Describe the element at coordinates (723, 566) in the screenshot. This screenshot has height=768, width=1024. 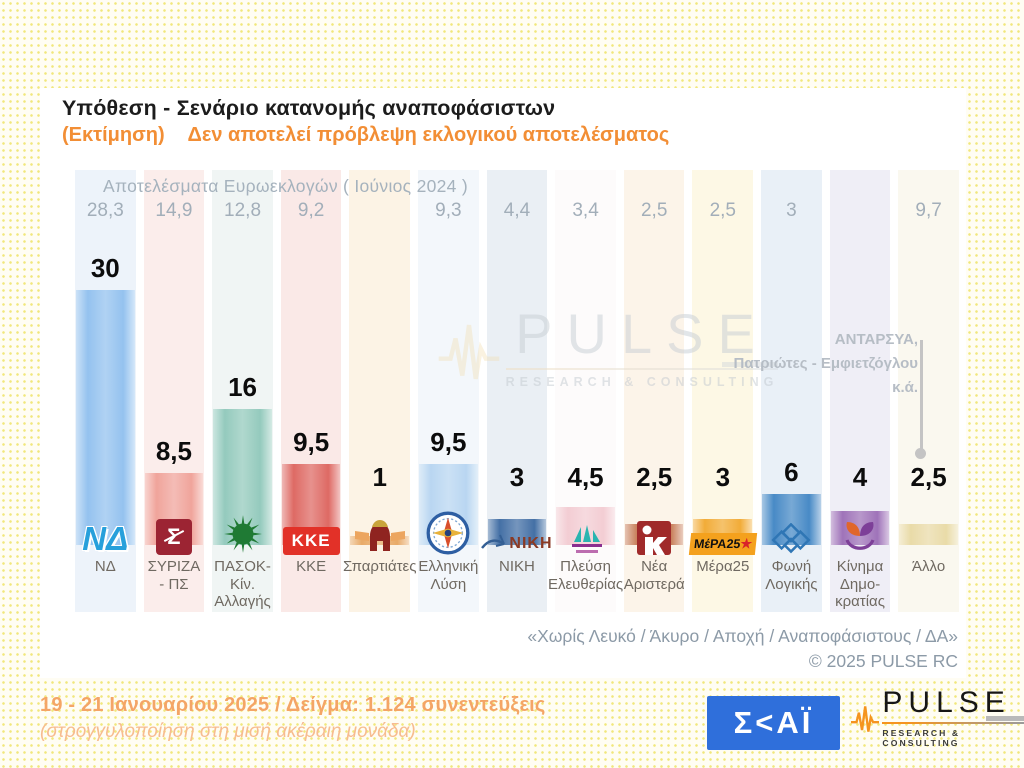
I see `party-label-mera25: Μέρα25` at that location.